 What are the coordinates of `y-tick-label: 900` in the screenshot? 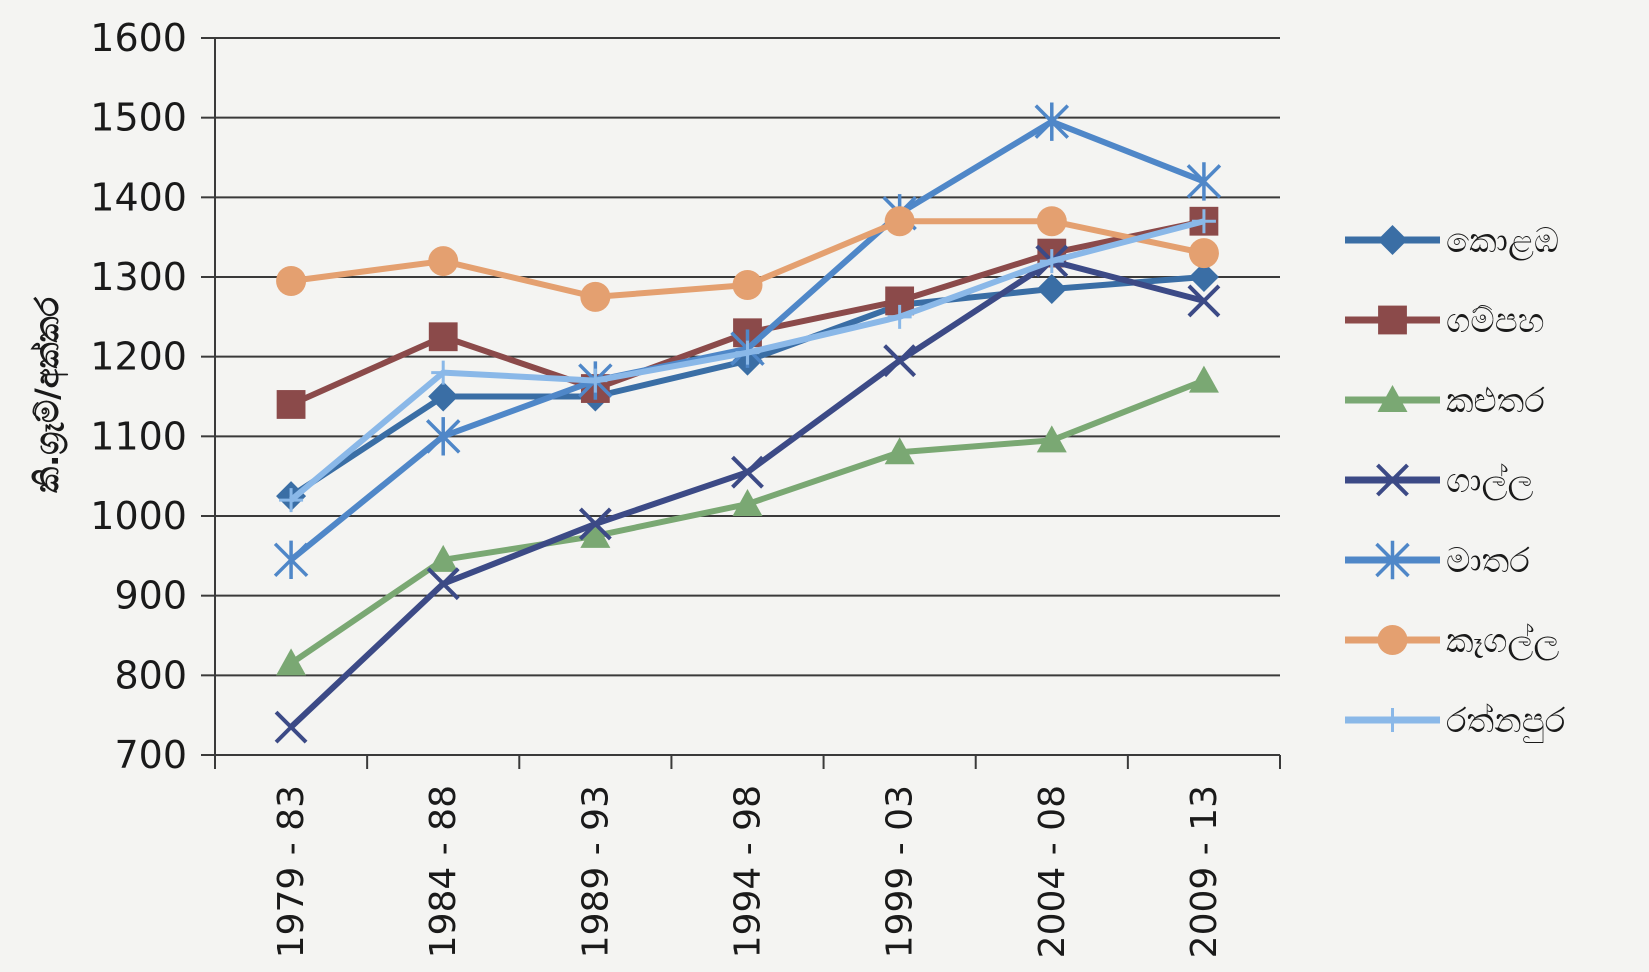 It's located at (150, 596).